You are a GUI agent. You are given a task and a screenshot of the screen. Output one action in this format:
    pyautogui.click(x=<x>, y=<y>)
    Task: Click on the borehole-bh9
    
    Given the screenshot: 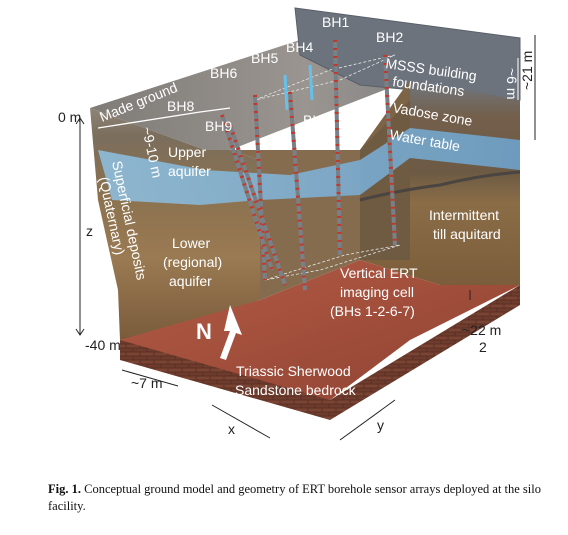 What is the action you would take?
    pyautogui.click(x=257, y=205)
    